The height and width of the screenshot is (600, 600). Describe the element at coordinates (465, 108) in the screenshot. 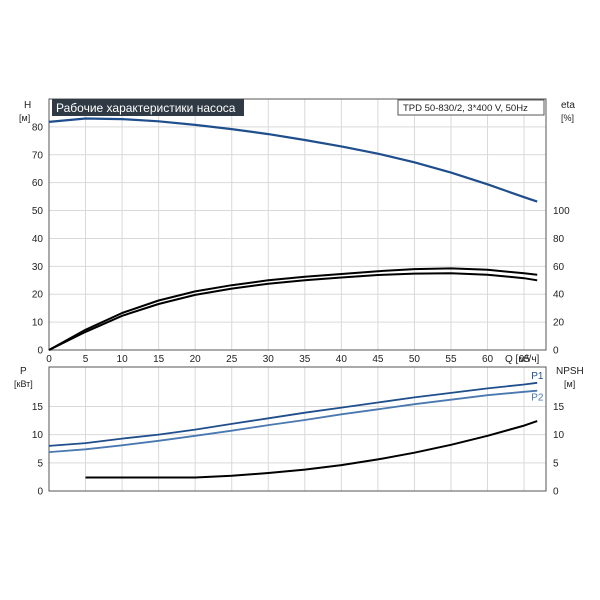

I see `legend-text: TPD 50-830/2, 3*400 V, 50Hz` at that location.